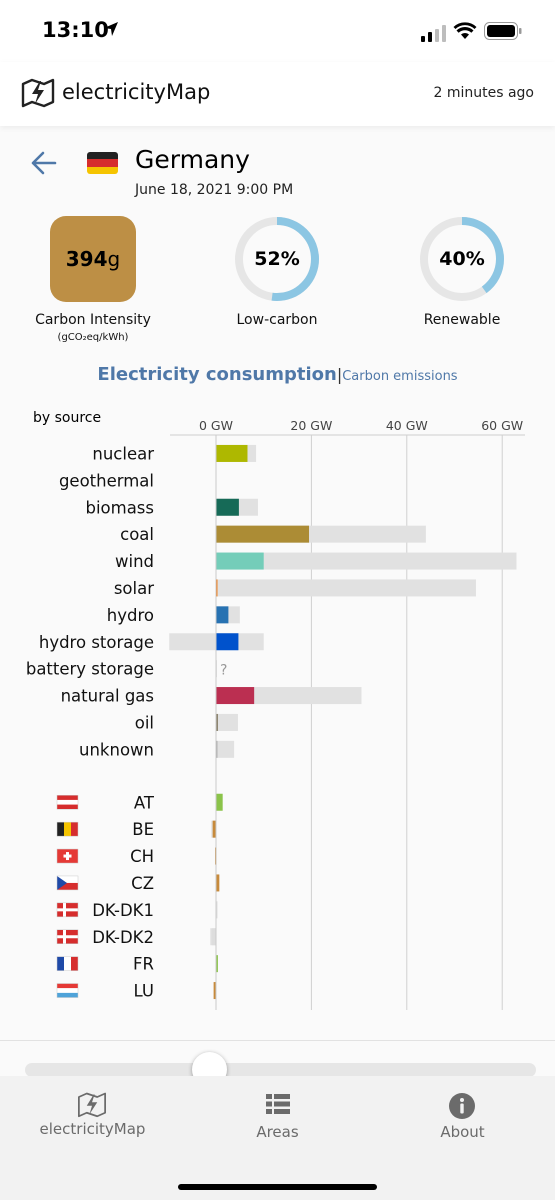  What do you see at coordinates (400, 376) in the screenshot?
I see `tab-carbon-emissions: Carbon emissions` at bounding box center [400, 376].